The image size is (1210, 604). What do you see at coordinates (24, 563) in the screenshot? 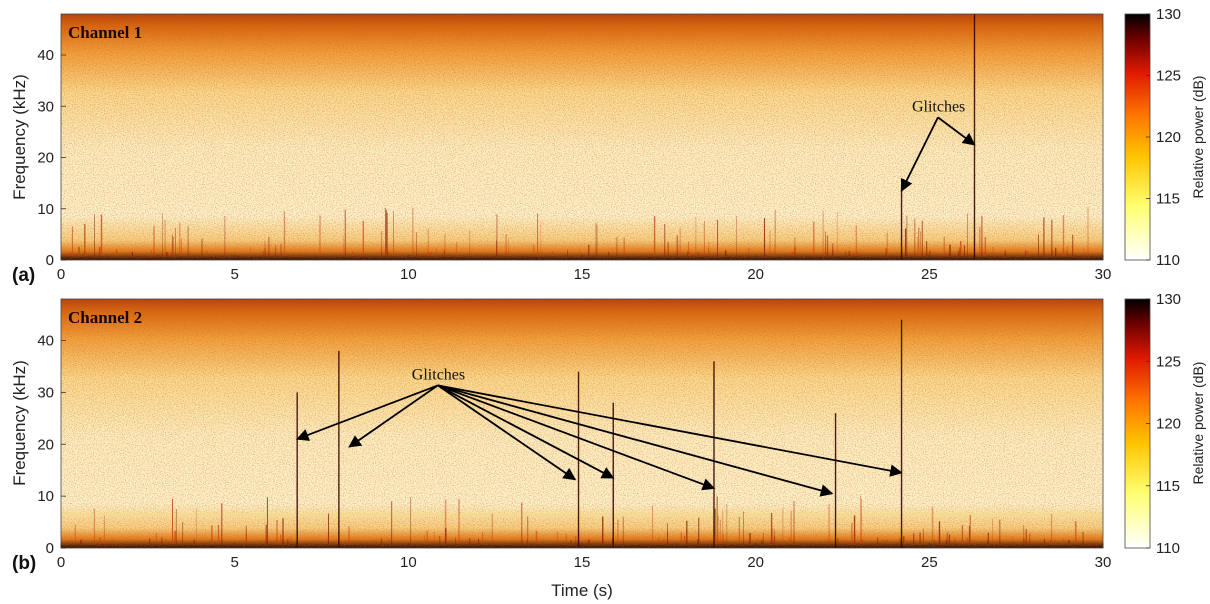
I see `panel-letter: (b)` at bounding box center [24, 563].